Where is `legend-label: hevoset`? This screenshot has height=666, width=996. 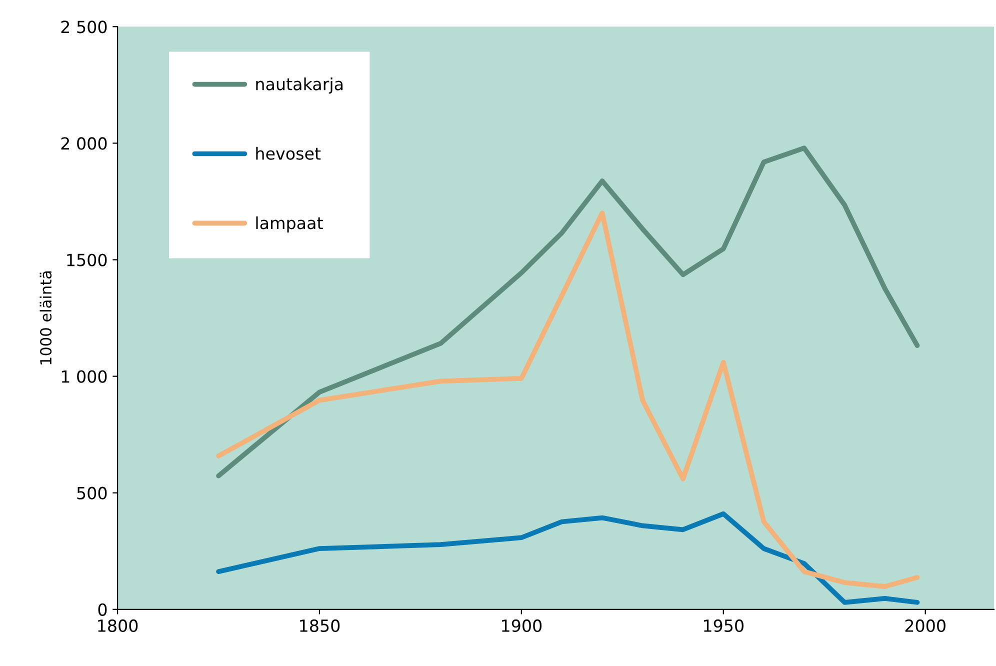 legend-label: hevoset is located at coordinates (288, 153).